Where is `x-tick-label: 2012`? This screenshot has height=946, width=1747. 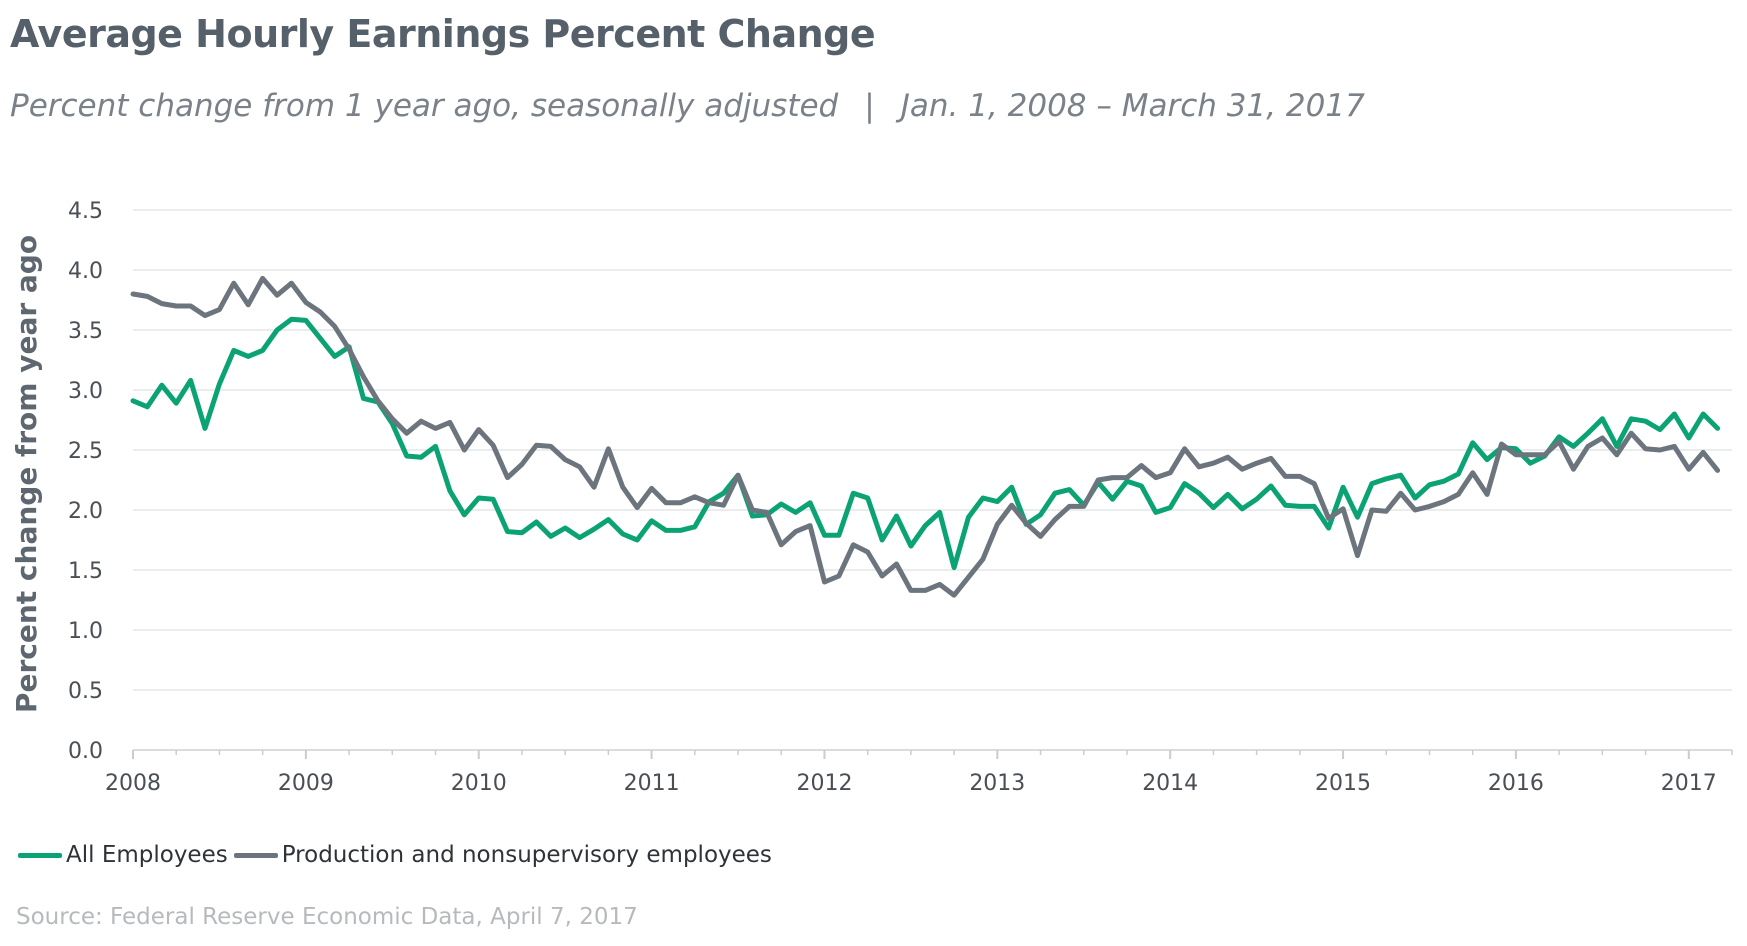 x-tick-label: 2012 is located at coordinates (824, 783).